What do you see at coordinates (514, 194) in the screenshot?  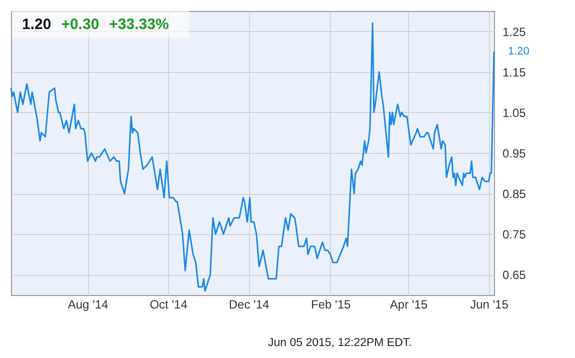 I see `y-tick-label: 0.85` at bounding box center [514, 194].